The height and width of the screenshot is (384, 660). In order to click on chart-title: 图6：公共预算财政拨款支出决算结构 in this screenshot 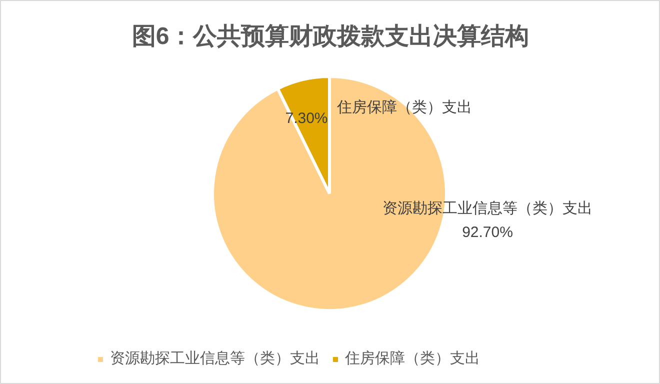, I will do `click(331, 36)`.